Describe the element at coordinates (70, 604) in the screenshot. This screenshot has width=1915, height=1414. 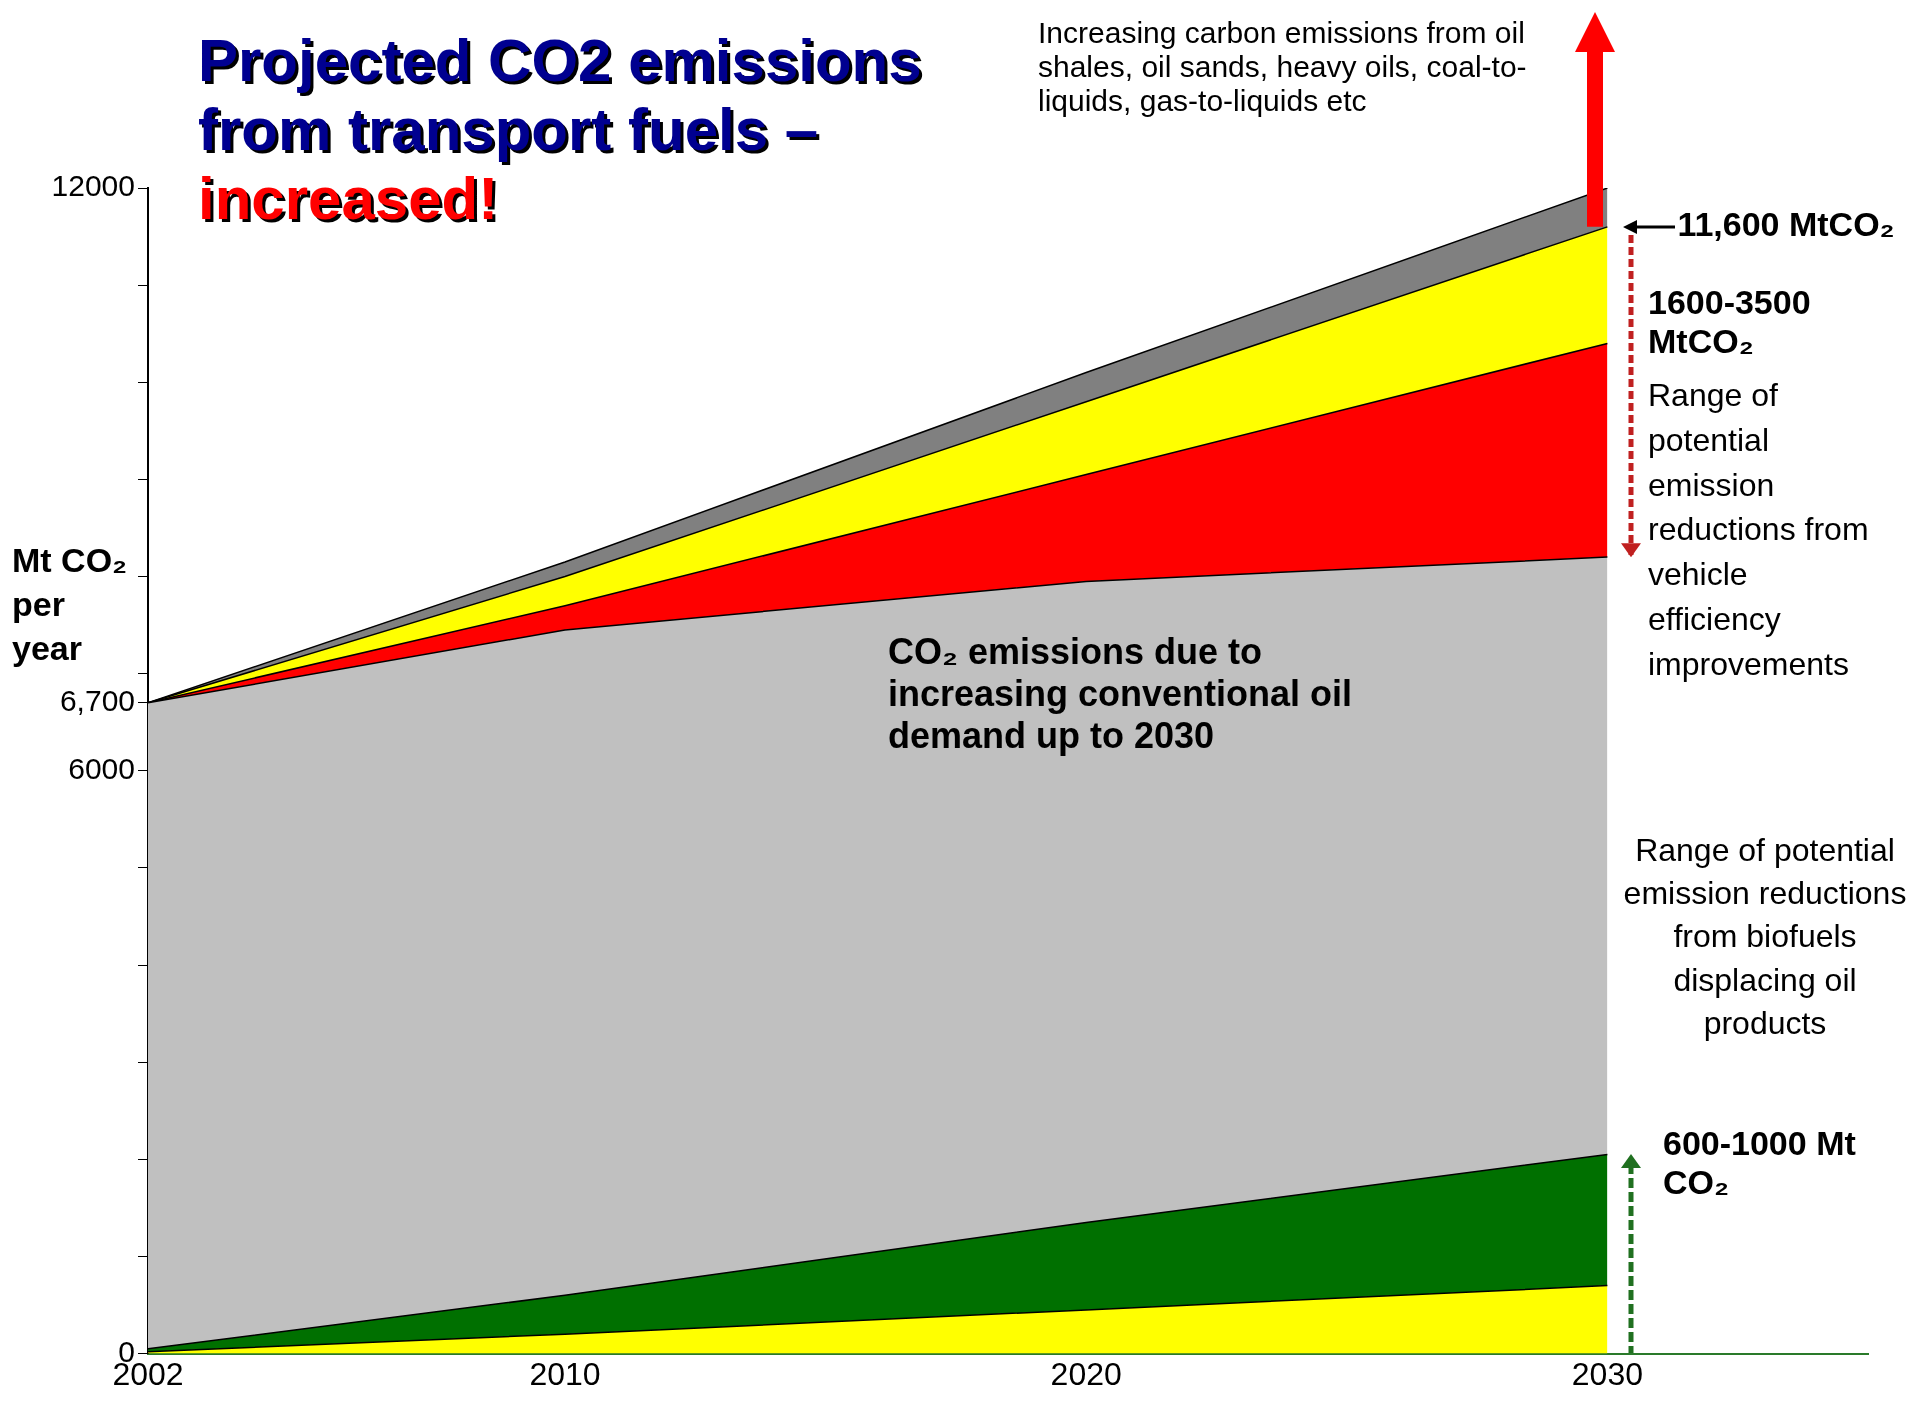
I see `y-axis-title: Mt CO₂ per year` at that location.